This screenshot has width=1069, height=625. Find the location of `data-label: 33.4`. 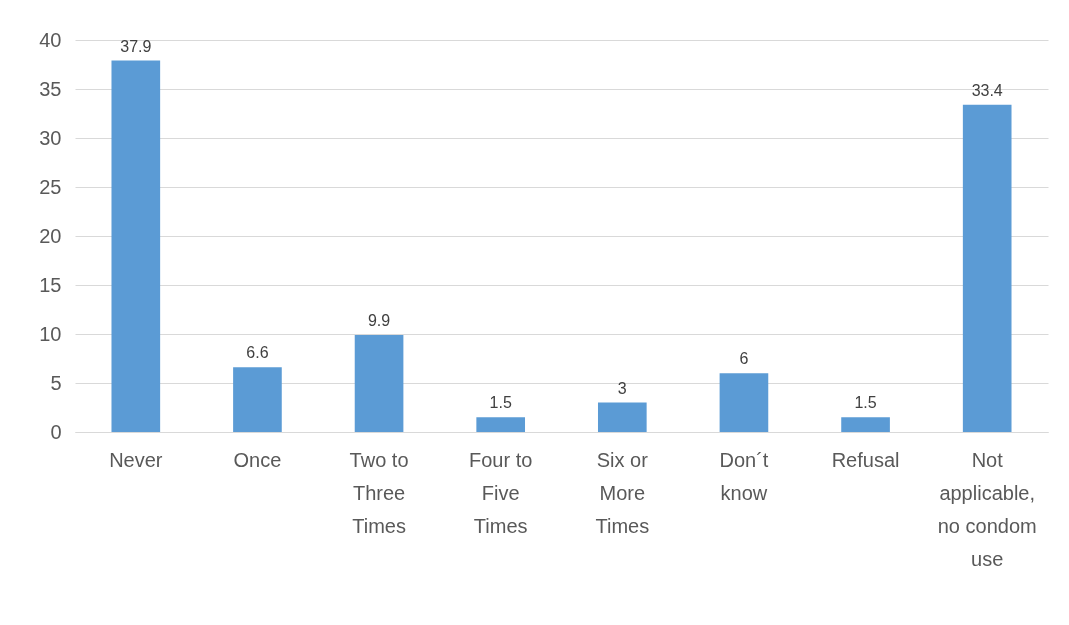

data-label: 33.4 is located at coordinates (987, 90).